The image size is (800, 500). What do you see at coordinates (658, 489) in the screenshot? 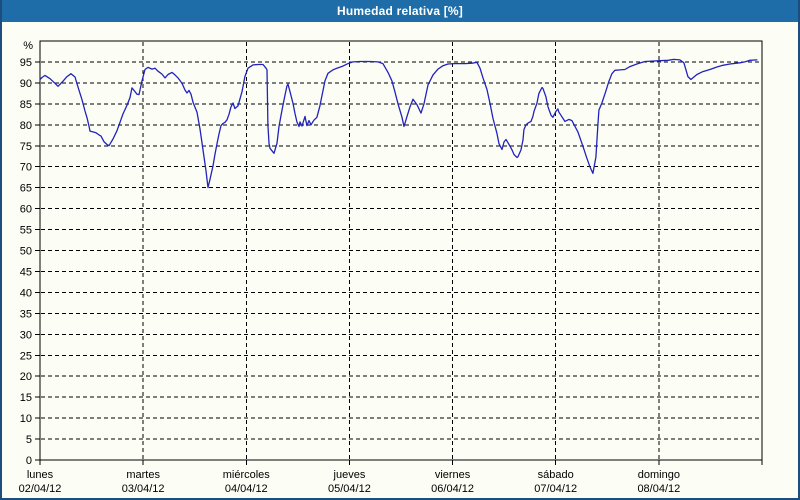
I see `x-day-date-label: 08/04/12` at bounding box center [658, 489].